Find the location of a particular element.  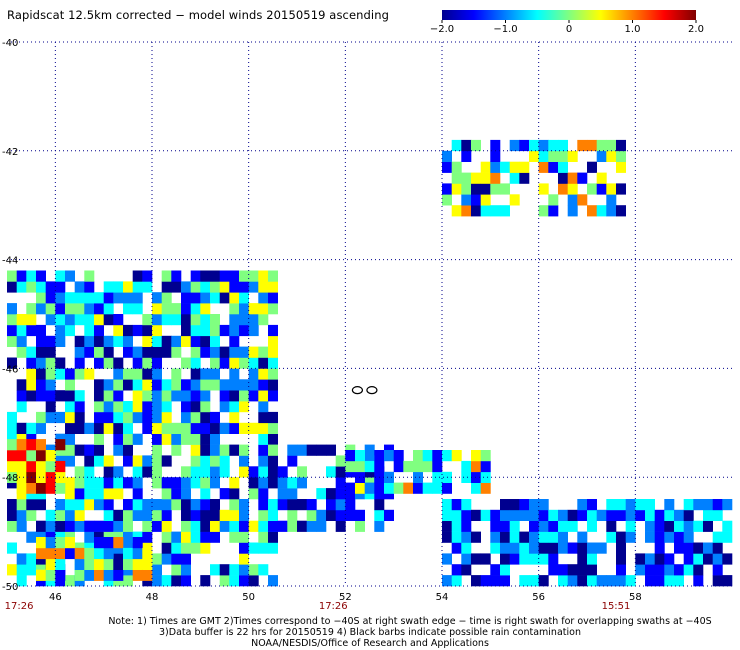

y-tick-label: -46 is located at coordinates (10, 369).